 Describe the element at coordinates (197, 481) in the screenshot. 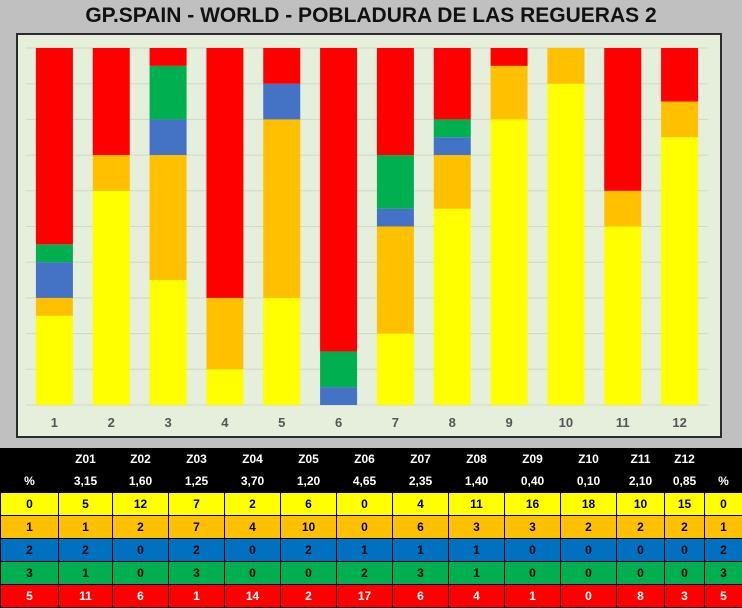

I see `table-cell: 1,25` at that location.